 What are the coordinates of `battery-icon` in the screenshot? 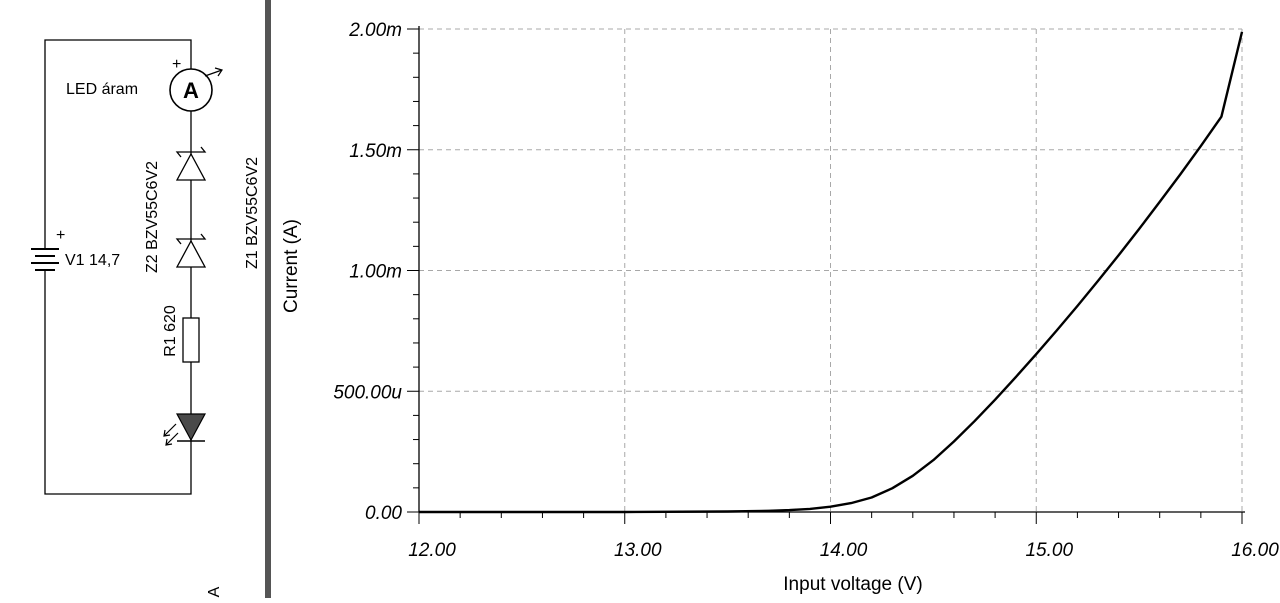 It's located at (45, 261).